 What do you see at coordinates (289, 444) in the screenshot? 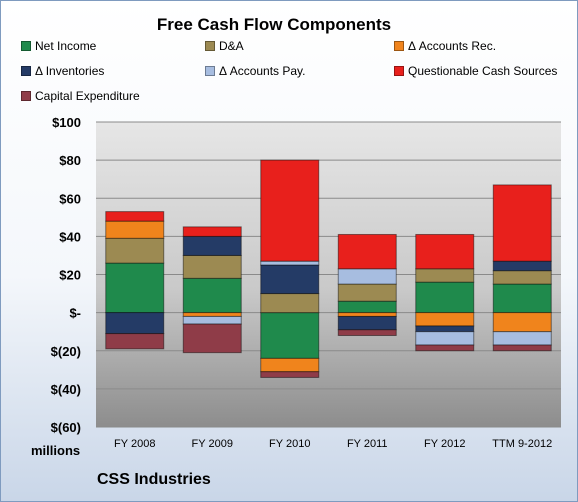
I see `x-tick-label: FY 2010` at bounding box center [289, 444].